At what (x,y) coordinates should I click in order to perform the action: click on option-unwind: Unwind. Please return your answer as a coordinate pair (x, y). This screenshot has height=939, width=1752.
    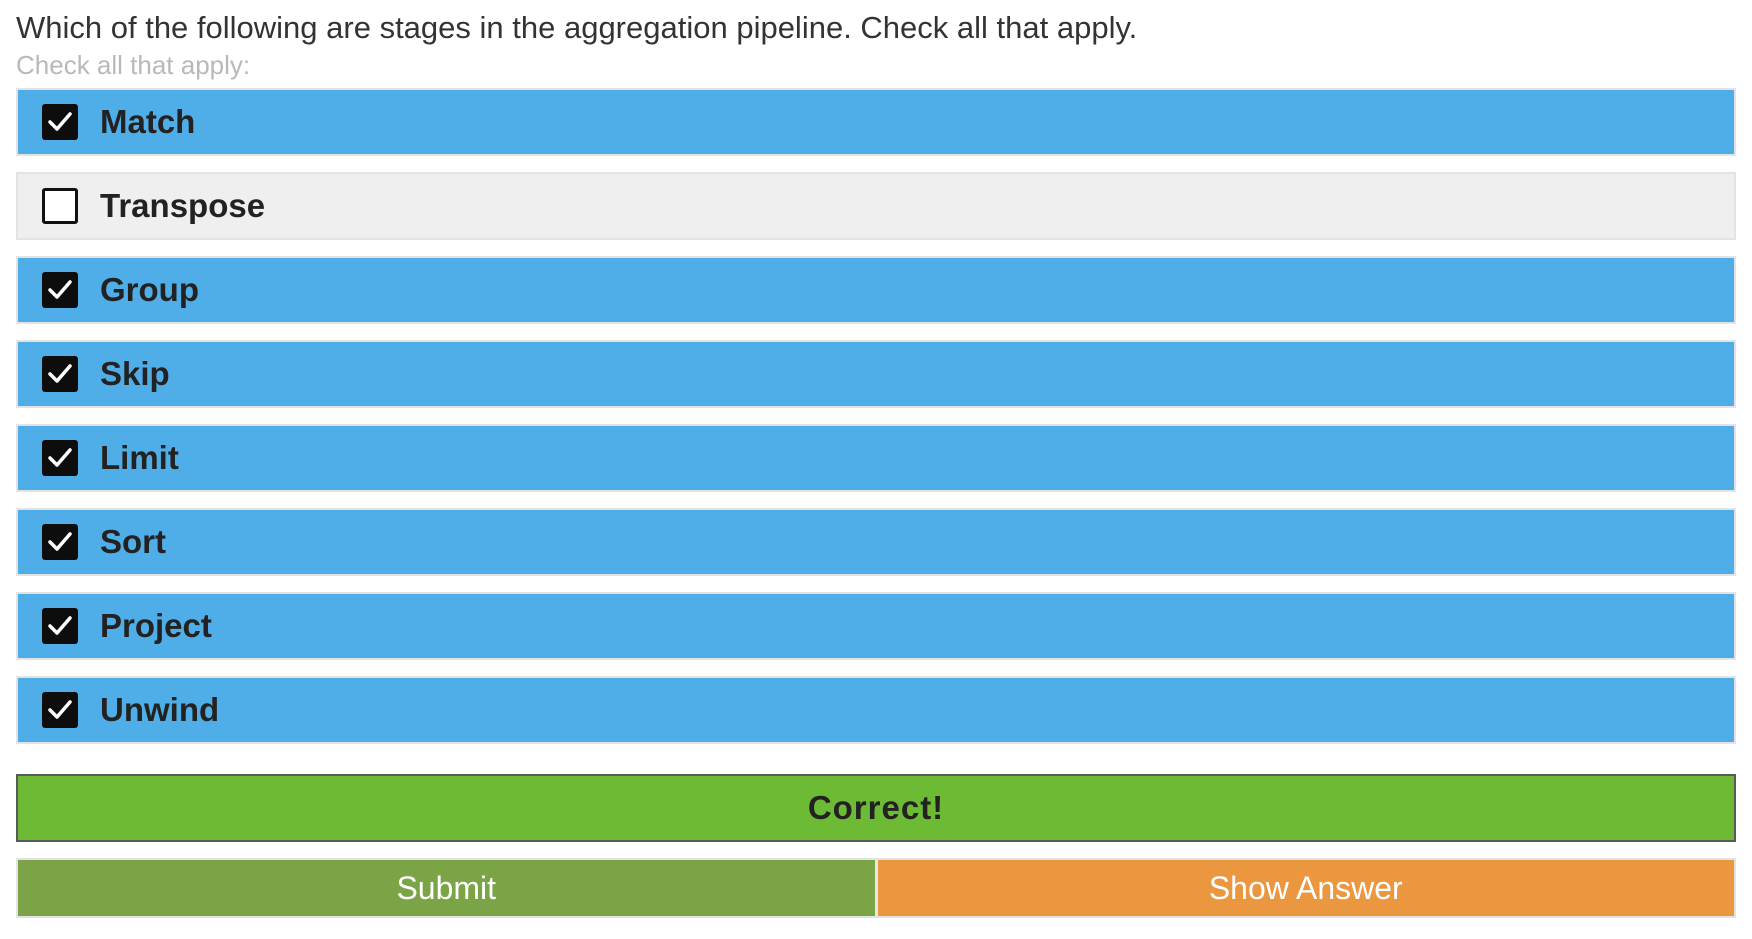
    Looking at the image, I should click on (876, 710).